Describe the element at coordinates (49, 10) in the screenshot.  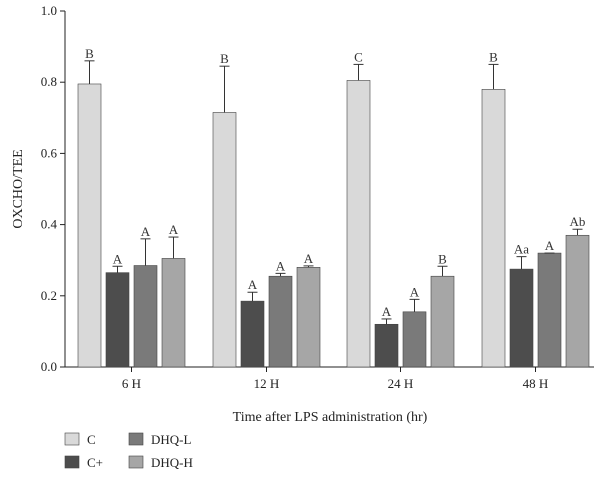
I see `y-tick-label: 1.0` at that location.